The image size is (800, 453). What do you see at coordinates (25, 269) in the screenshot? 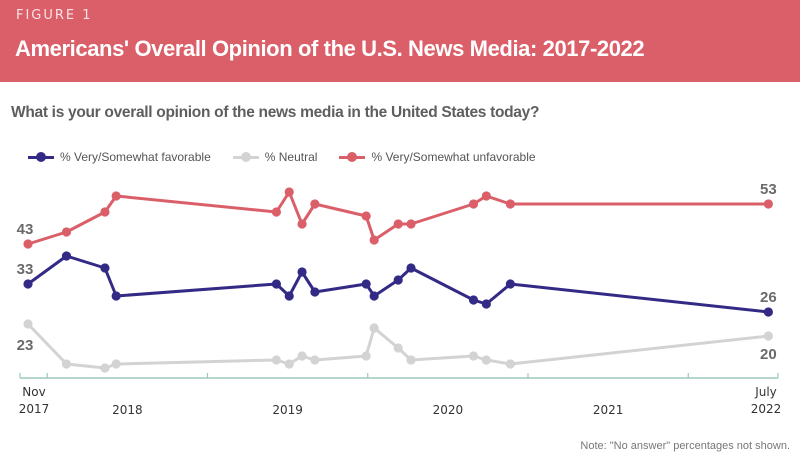
I see `start-value-label: 33` at bounding box center [25, 269].